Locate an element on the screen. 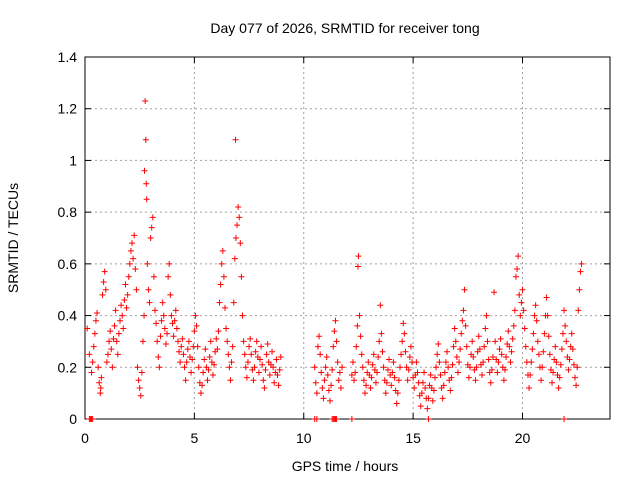 This screenshot has width=640, height=480. x-axis-label: GPS time / hours is located at coordinates (345, 466).